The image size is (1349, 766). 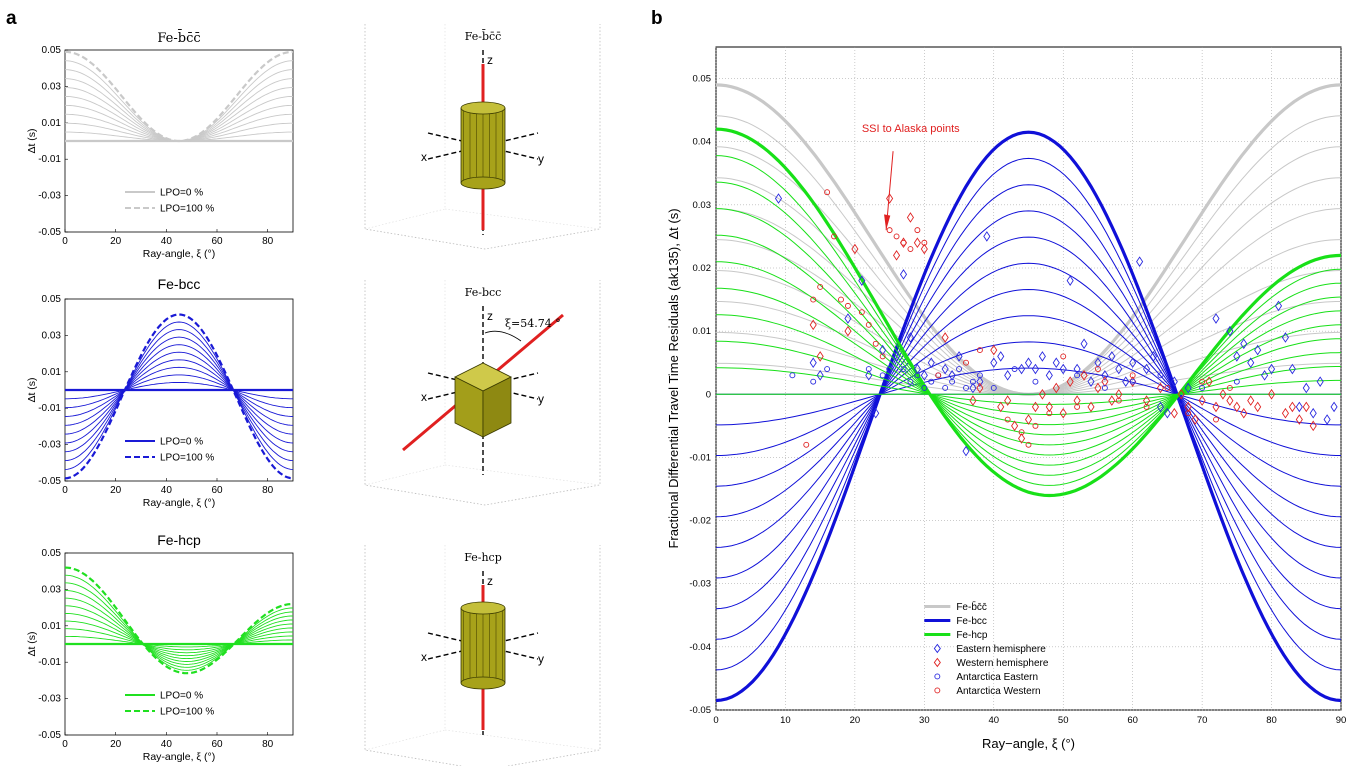 What do you see at coordinates (657, 18) in the screenshot?
I see `panel-b-letter: b` at bounding box center [657, 18].